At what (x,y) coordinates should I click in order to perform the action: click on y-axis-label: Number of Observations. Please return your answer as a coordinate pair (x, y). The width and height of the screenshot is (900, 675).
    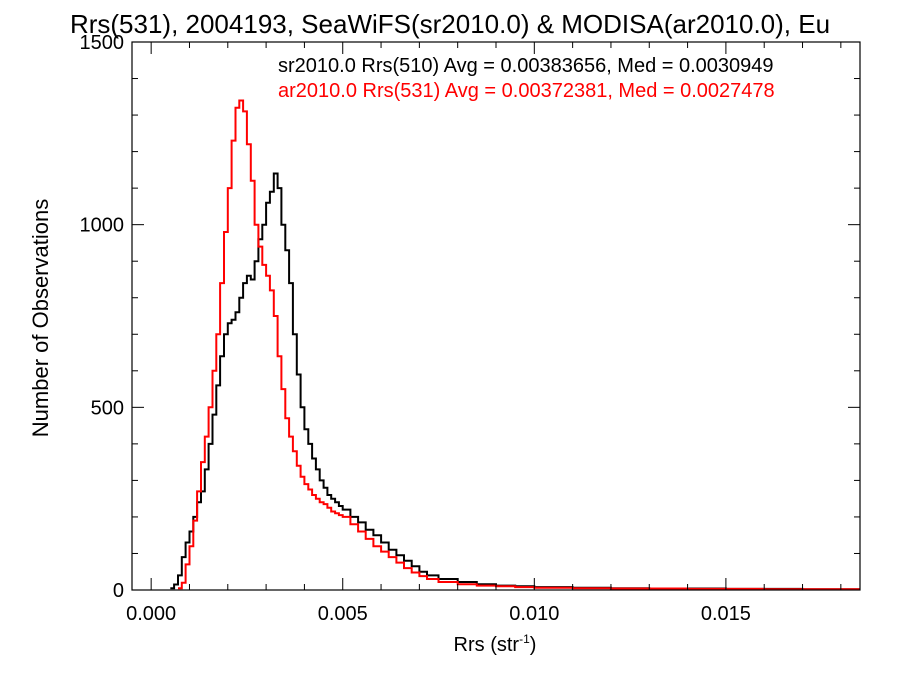
    Looking at the image, I should click on (40, 318).